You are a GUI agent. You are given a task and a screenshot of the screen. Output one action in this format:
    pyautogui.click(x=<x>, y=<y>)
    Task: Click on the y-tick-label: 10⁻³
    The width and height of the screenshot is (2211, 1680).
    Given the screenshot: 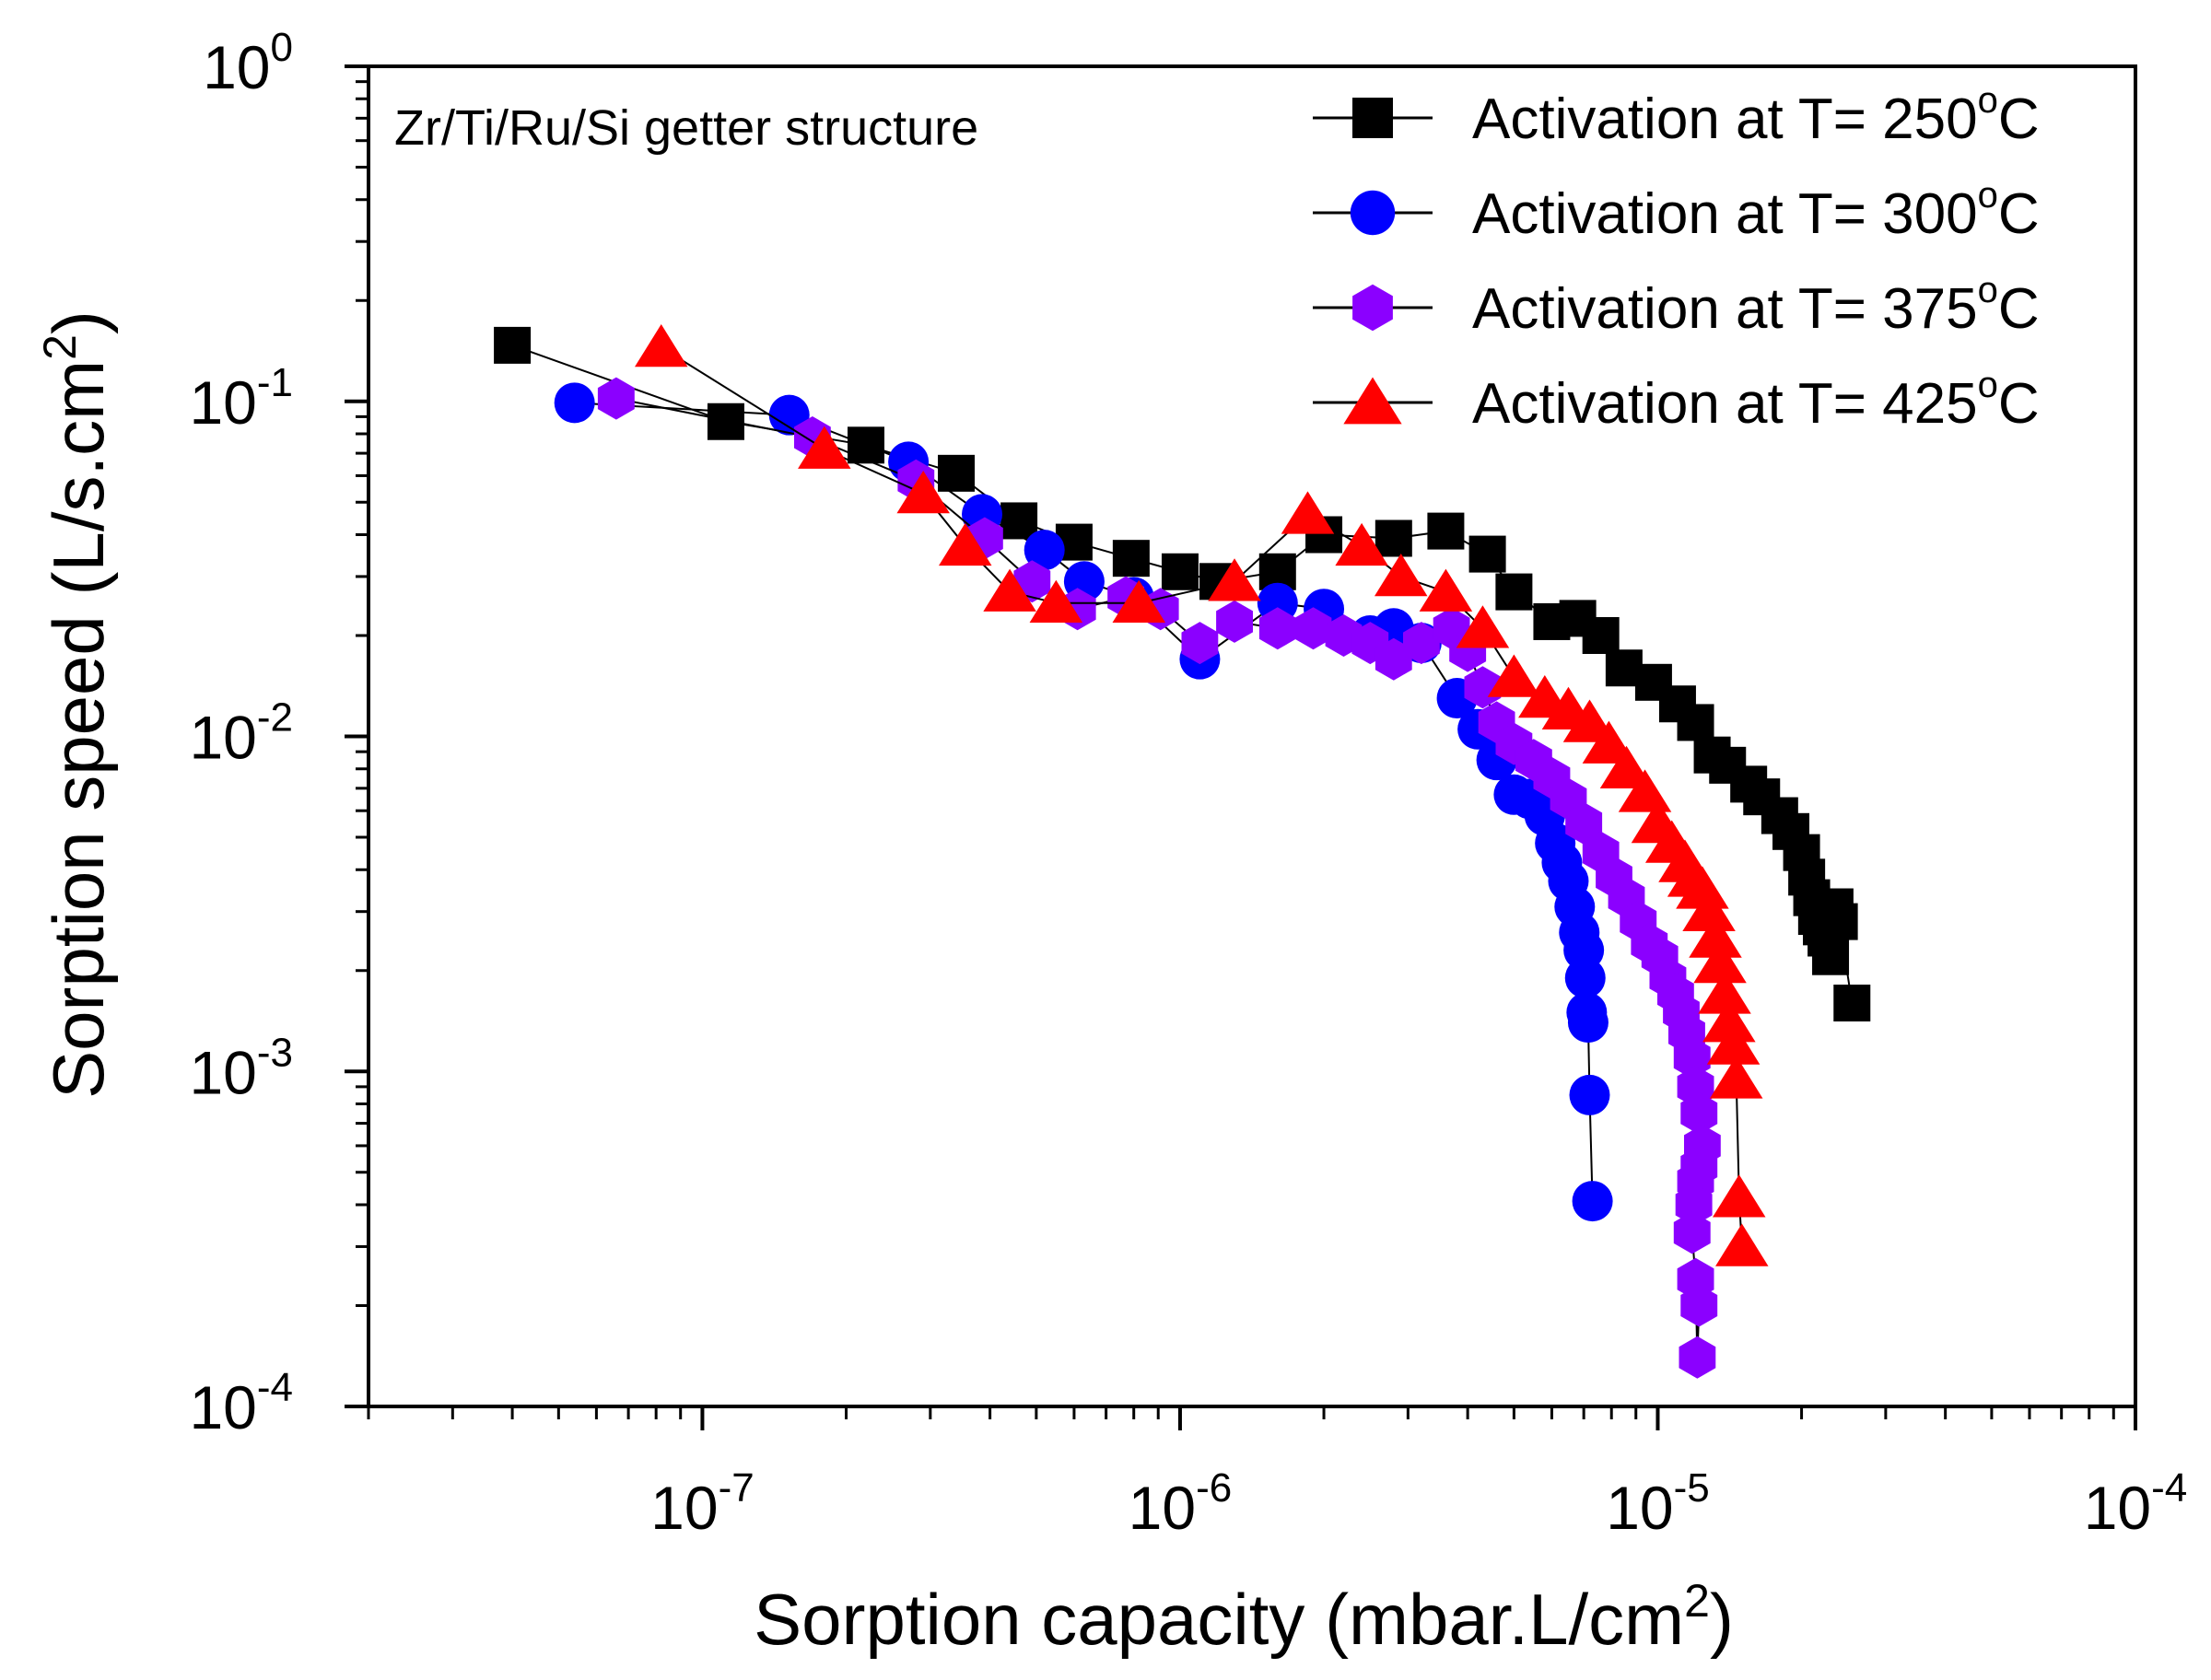 What is the action you would take?
    pyautogui.click(x=241, y=1068)
    